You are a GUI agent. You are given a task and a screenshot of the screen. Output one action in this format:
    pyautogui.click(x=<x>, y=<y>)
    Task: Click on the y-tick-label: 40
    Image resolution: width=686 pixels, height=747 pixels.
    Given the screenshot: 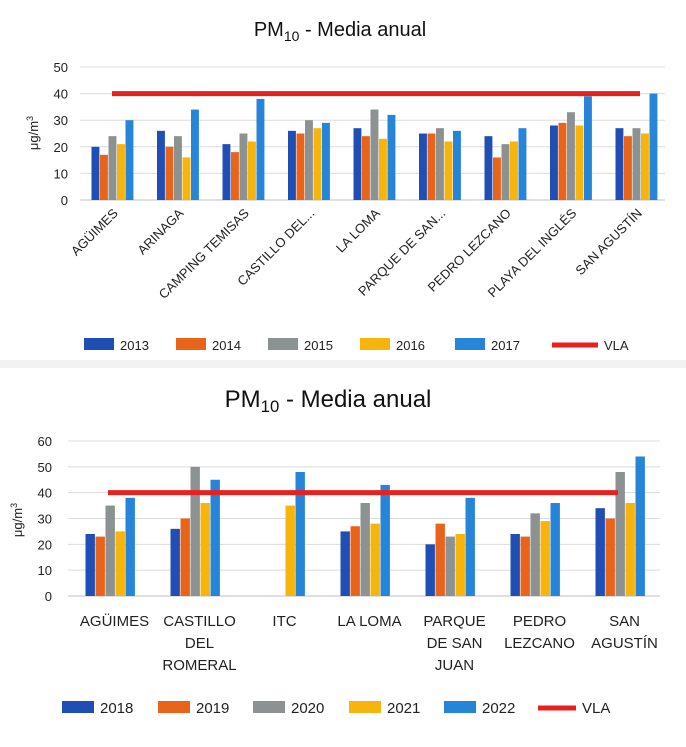 What is the action you would take?
    pyautogui.click(x=61, y=94)
    